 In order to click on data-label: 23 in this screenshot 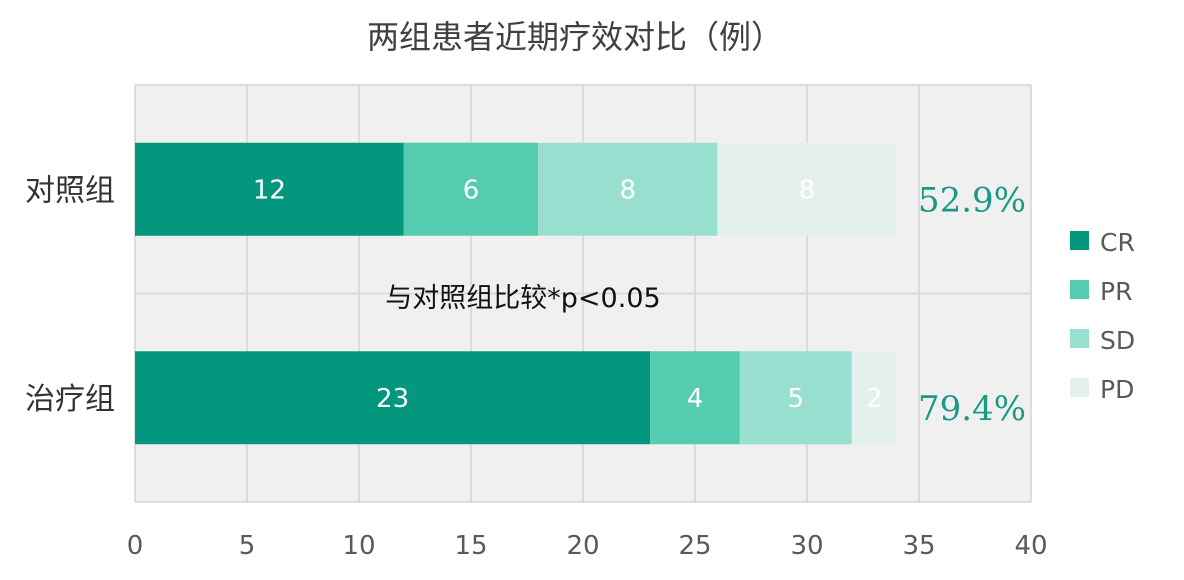, I will do `click(392, 399)`.